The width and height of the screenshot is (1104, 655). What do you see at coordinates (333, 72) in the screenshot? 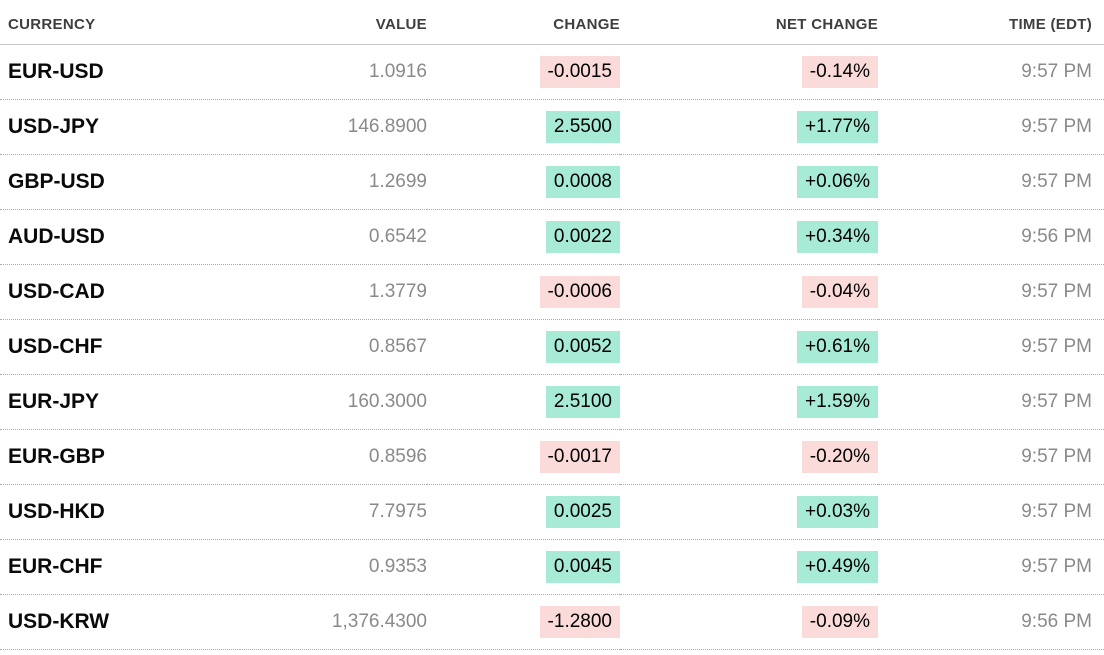
I see `value-cell: 1.0916` at bounding box center [333, 72].